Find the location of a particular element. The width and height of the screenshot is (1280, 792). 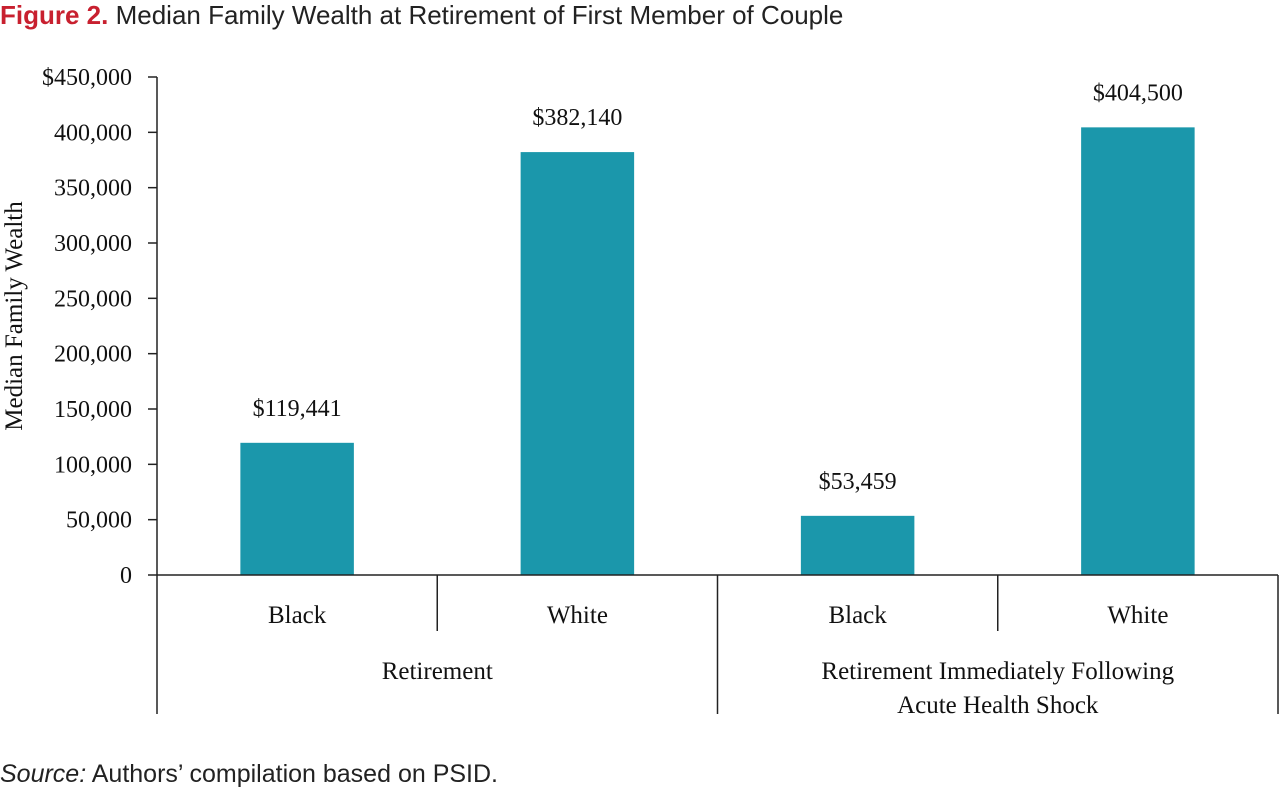

data-label: $53,459 is located at coordinates (858, 482).